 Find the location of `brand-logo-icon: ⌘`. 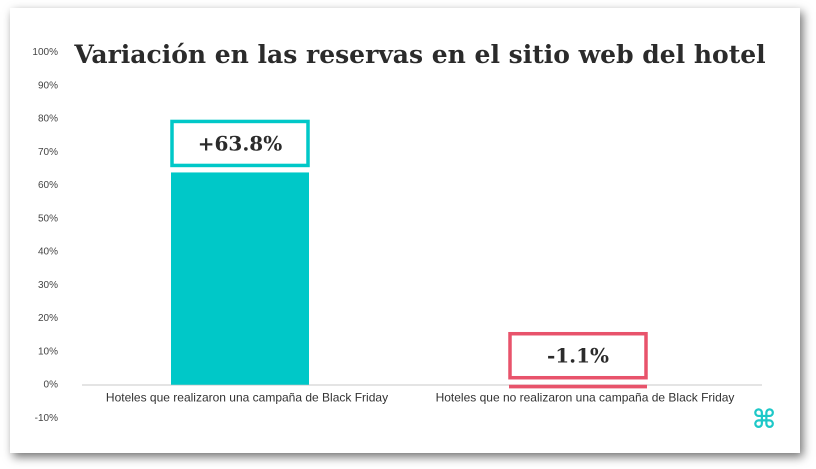

brand-logo-icon: ⌘ is located at coordinates (764, 420).